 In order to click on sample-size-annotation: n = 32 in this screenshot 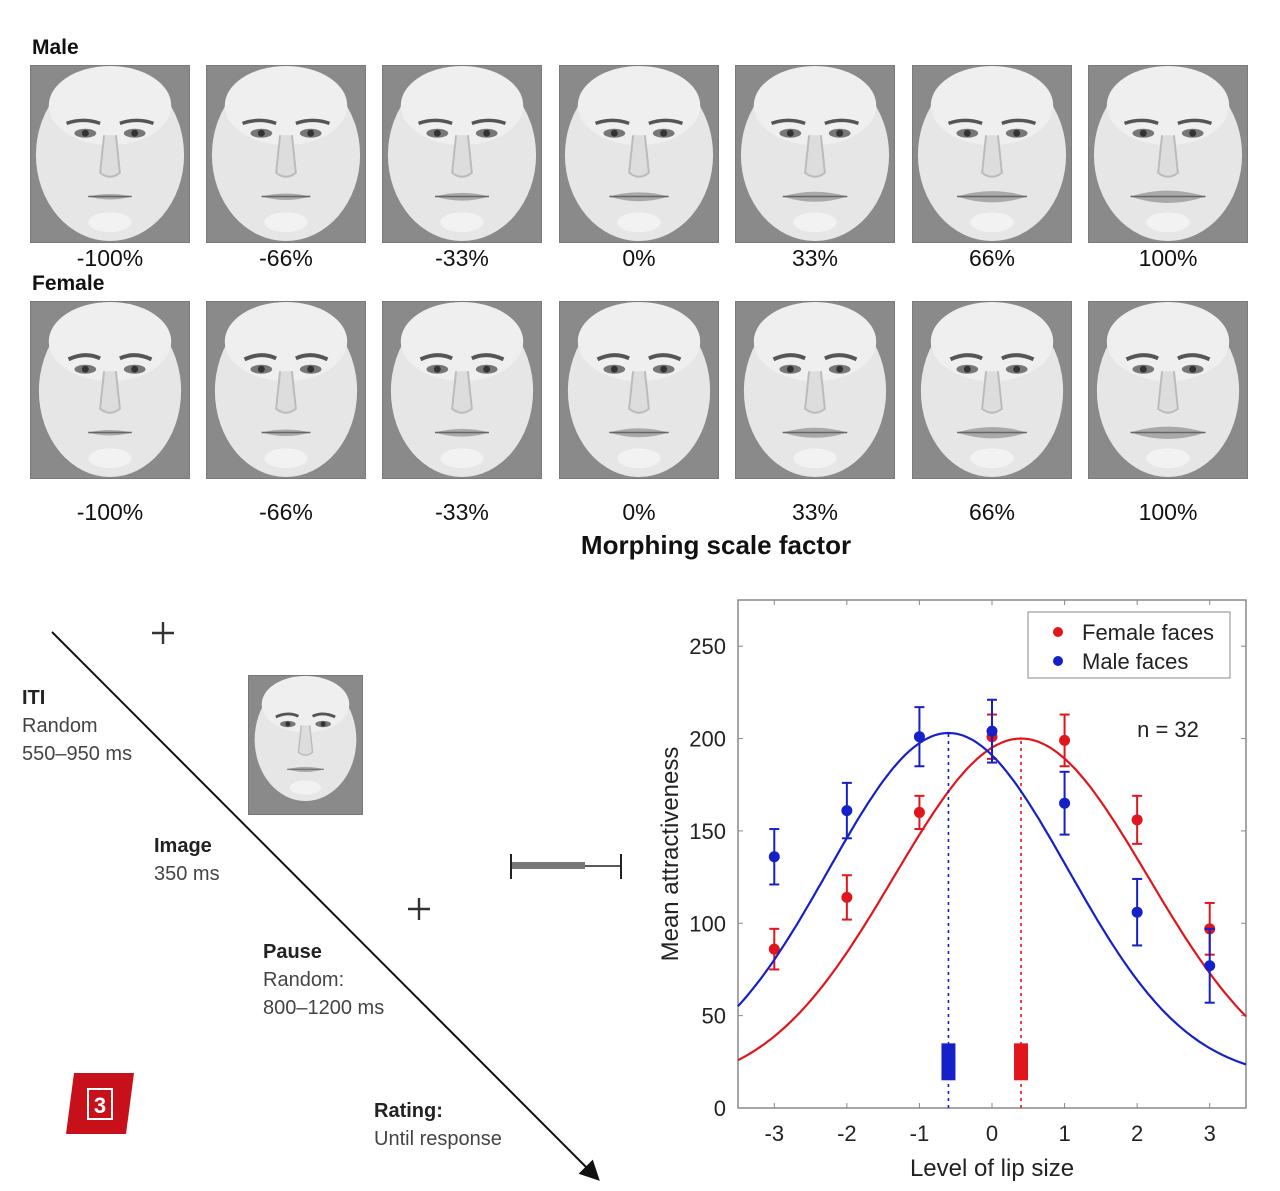, I will do `click(1168, 729)`.